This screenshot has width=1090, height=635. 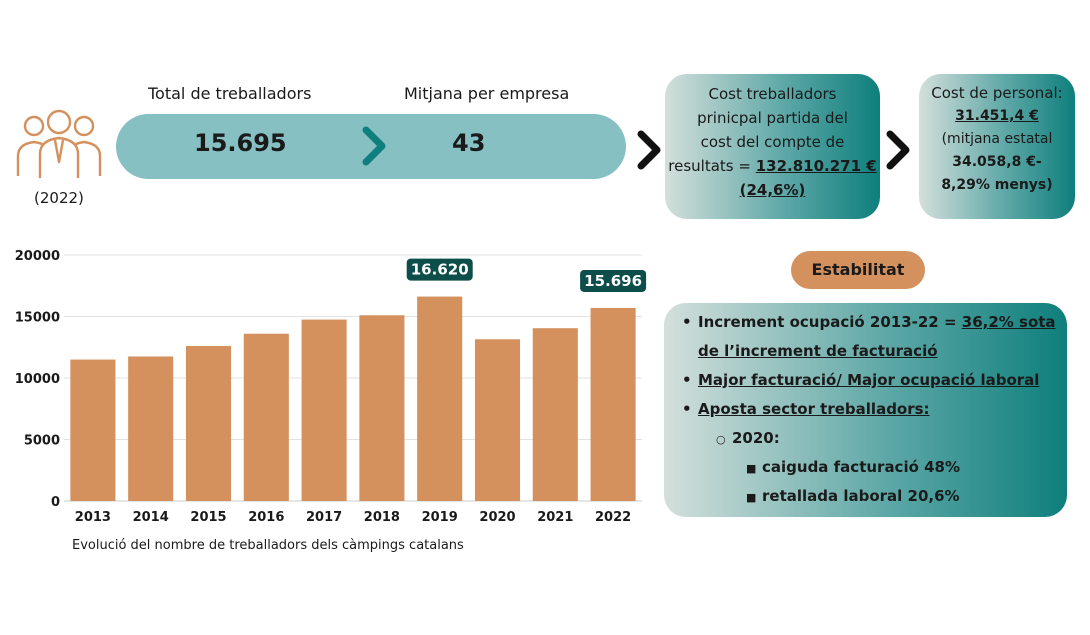 What do you see at coordinates (997, 162) in the screenshot?
I see `personal-line-4: 34.058,8 €-` at bounding box center [997, 162].